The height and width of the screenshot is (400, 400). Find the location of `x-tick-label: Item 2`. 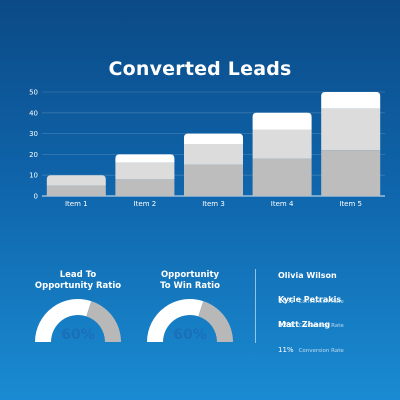

x-tick-label: Item 2 is located at coordinates (145, 204).